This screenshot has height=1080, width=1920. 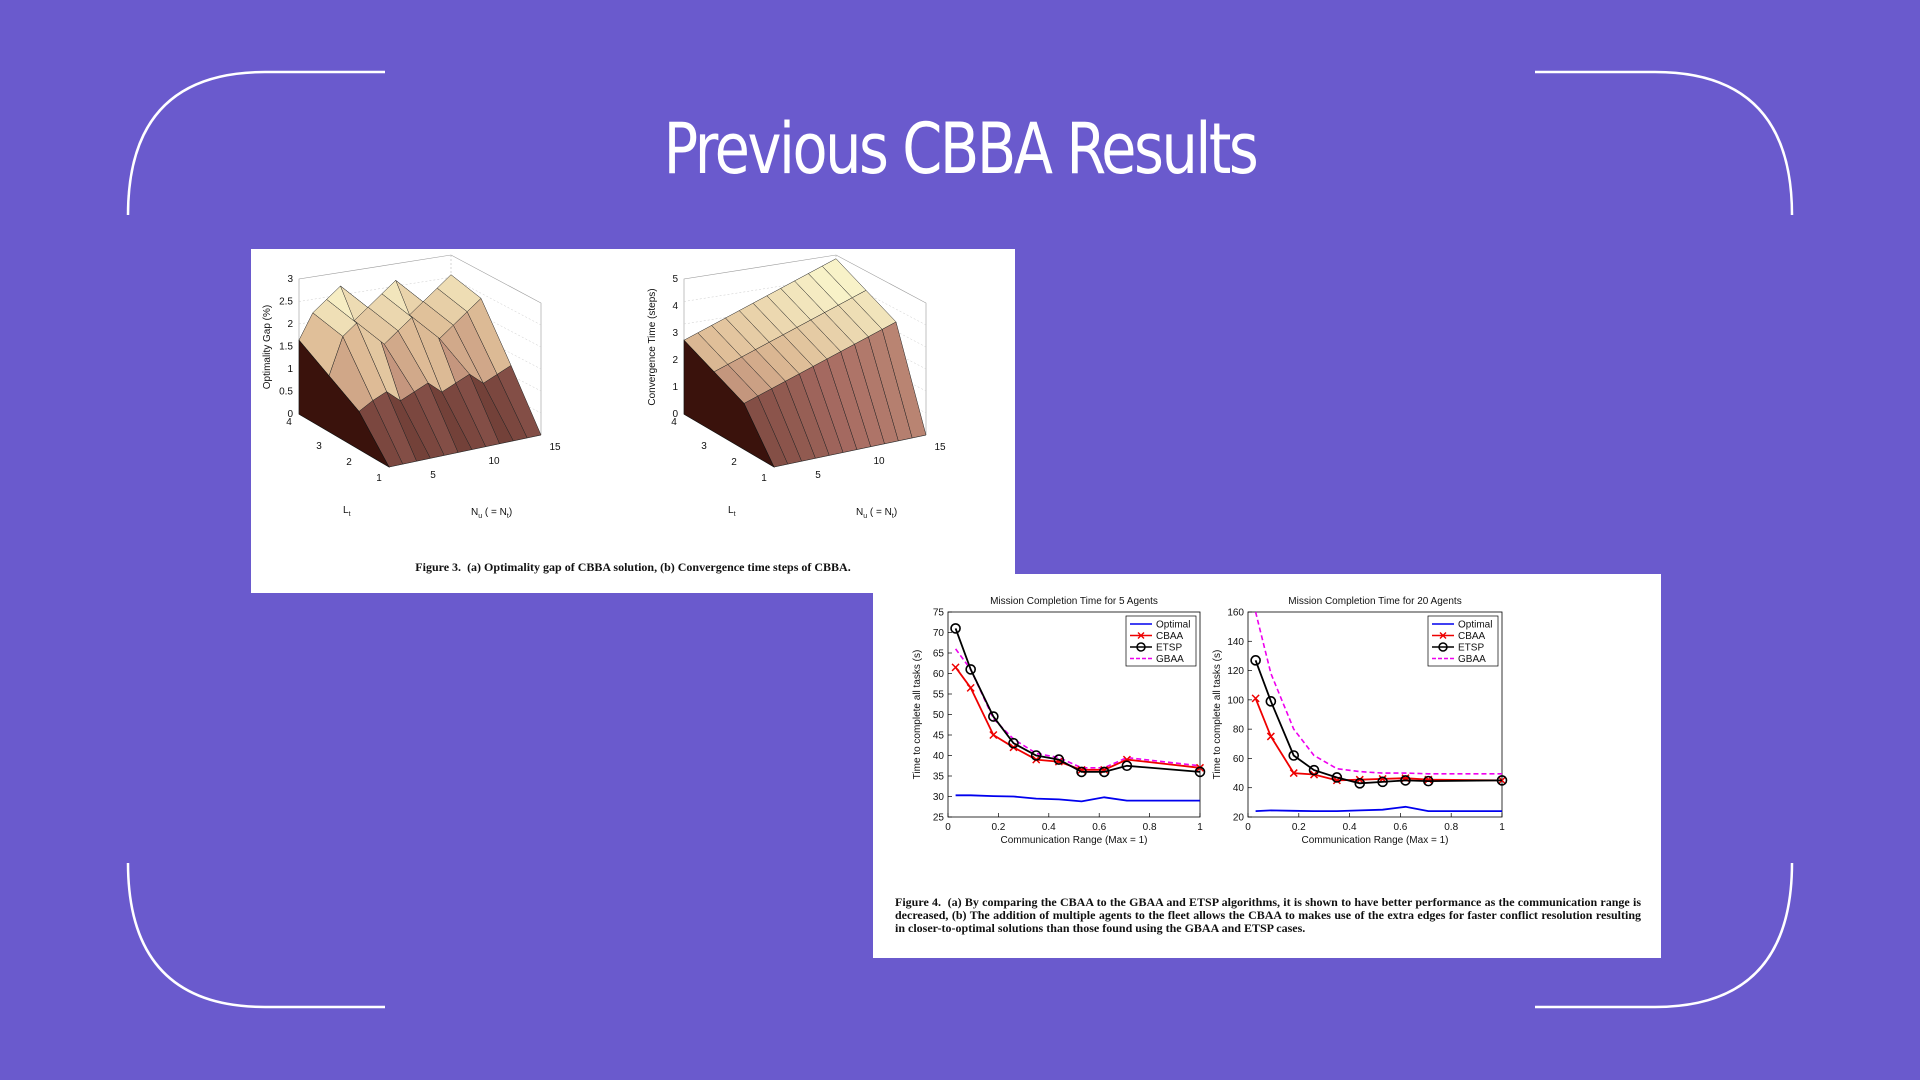 What do you see at coordinates (1374, 601) in the screenshot?
I see `chart-title: Mission Completion Time for 20 Agents` at bounding box center [1374, 601].